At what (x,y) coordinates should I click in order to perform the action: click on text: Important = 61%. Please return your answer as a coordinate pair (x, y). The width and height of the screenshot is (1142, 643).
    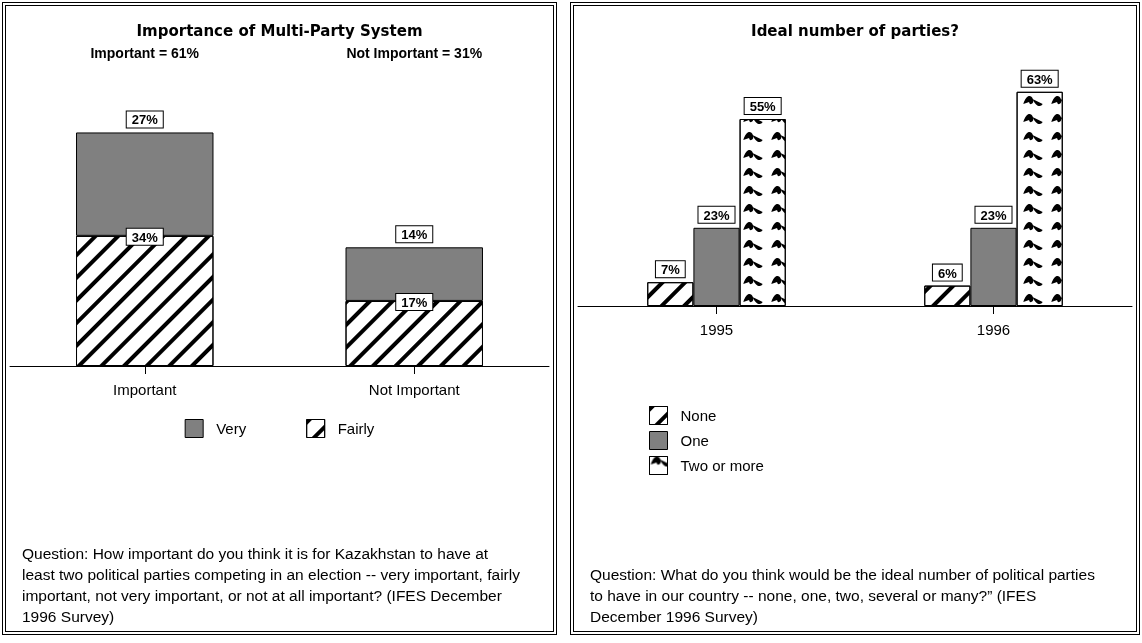
    Looking at the image, I should click on (145, 53).